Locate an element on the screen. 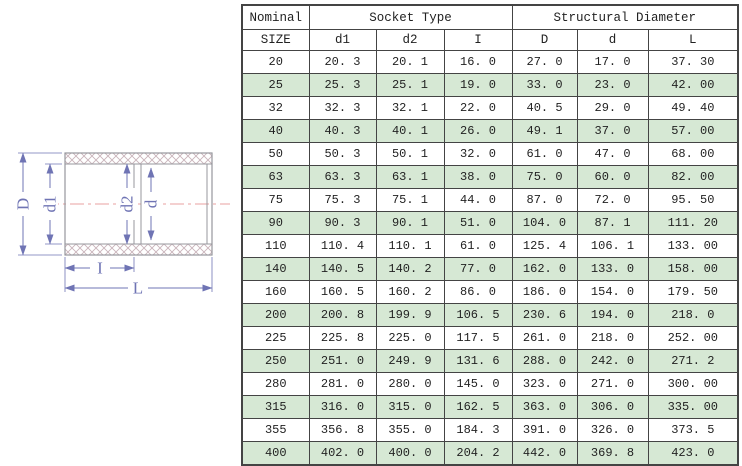 This screenshot has height=466, width=742. value-cell: 17. 0 is located at coordinates (612, 62).